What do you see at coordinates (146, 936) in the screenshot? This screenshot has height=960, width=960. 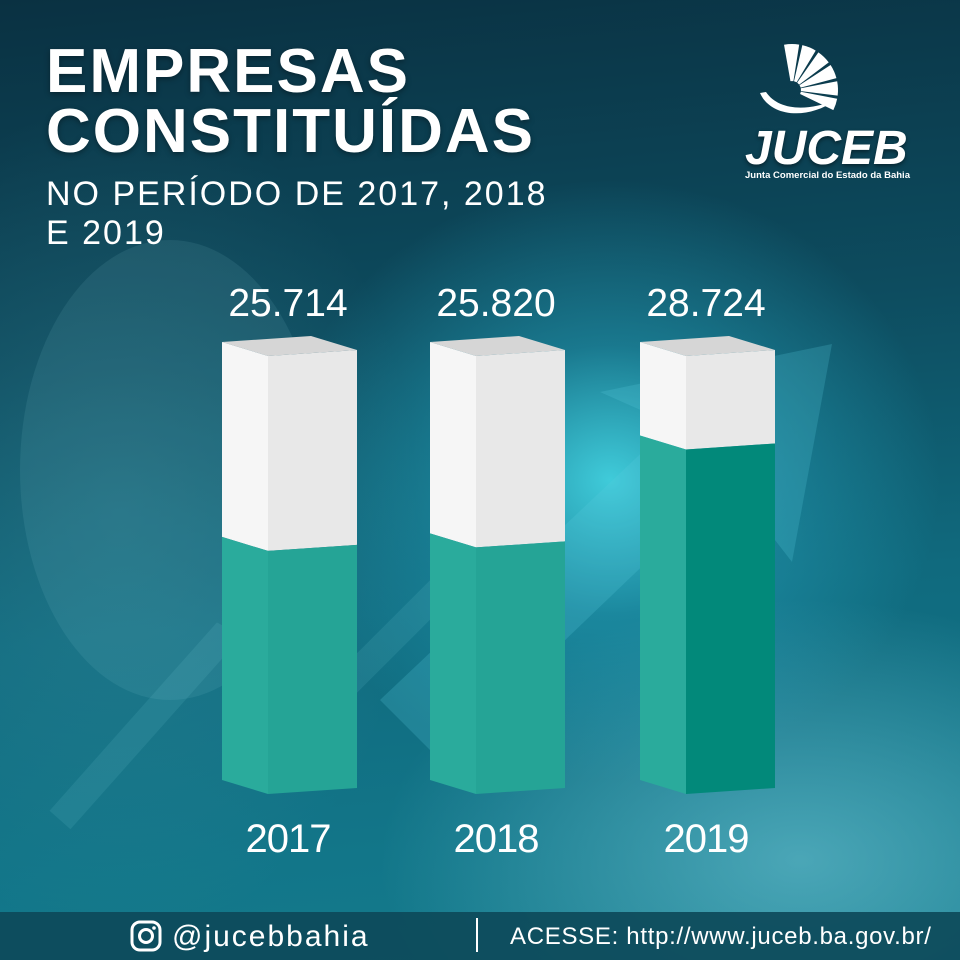 I see `instagram-icon` at bounding box center [146, 936].